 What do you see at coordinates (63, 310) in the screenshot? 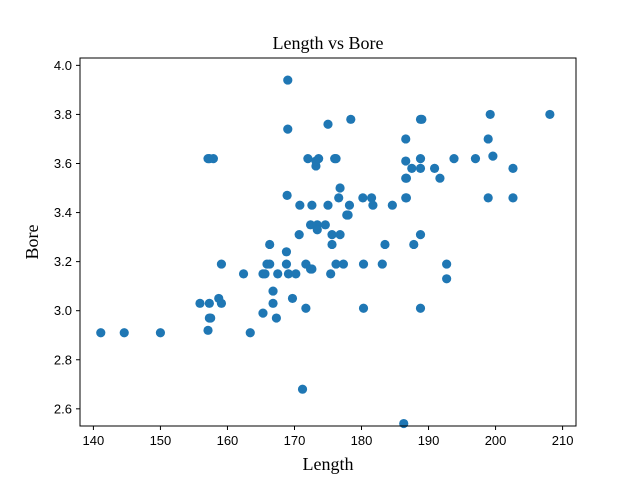
I see `y-tick-label: 3.0` at bounding box center [63, 310].